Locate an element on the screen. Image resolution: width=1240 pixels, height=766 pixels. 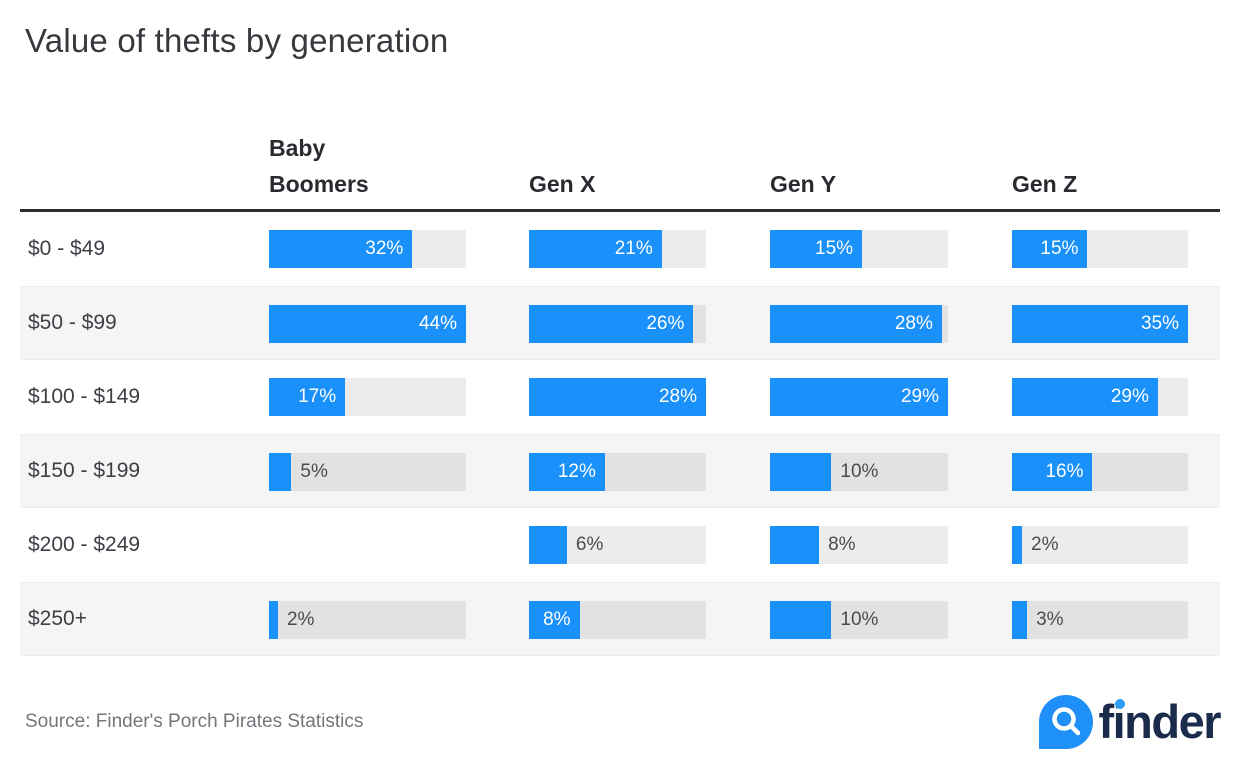
column-header-baby-boomers: Baby Boomers is located at coordinates (319, 166).